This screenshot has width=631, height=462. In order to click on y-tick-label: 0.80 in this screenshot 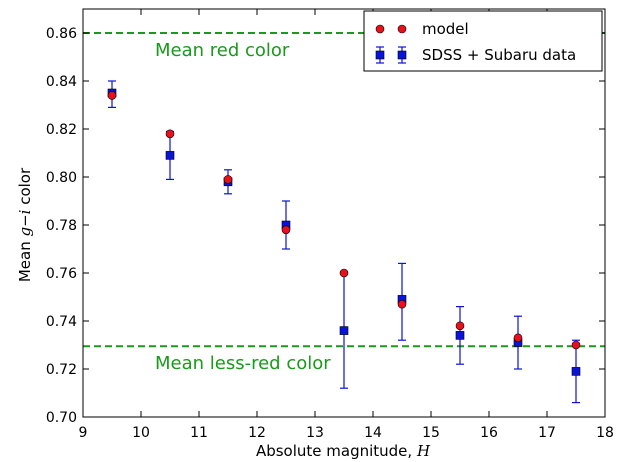, I will do `click(61, 178)`.